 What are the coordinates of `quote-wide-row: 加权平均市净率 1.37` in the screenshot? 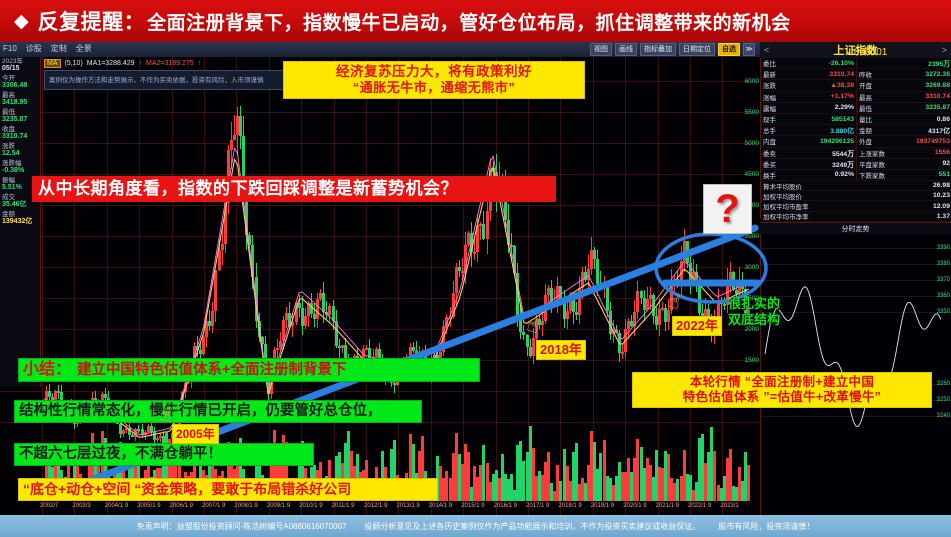 It's located at (856, 217).